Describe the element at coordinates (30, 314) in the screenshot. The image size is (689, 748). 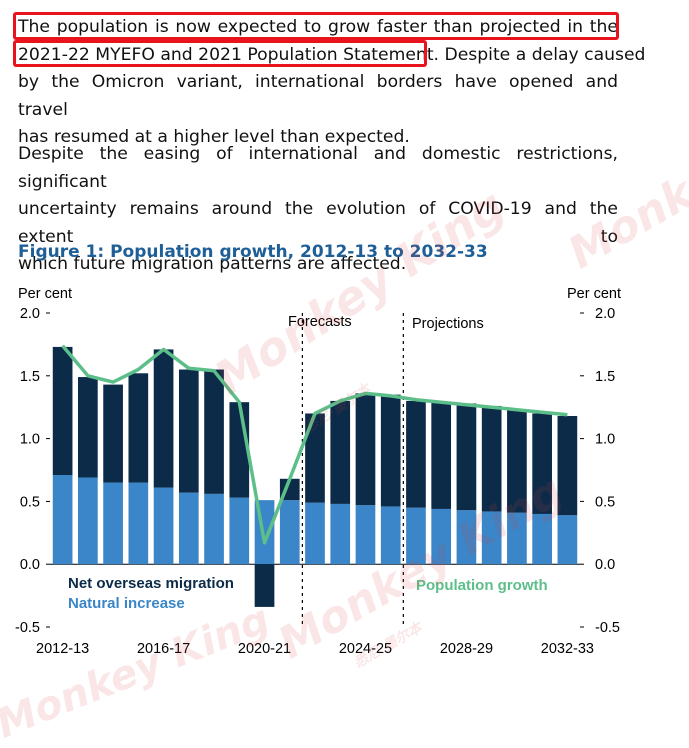
I see `y-tick-label-left: 2.0` at that location.